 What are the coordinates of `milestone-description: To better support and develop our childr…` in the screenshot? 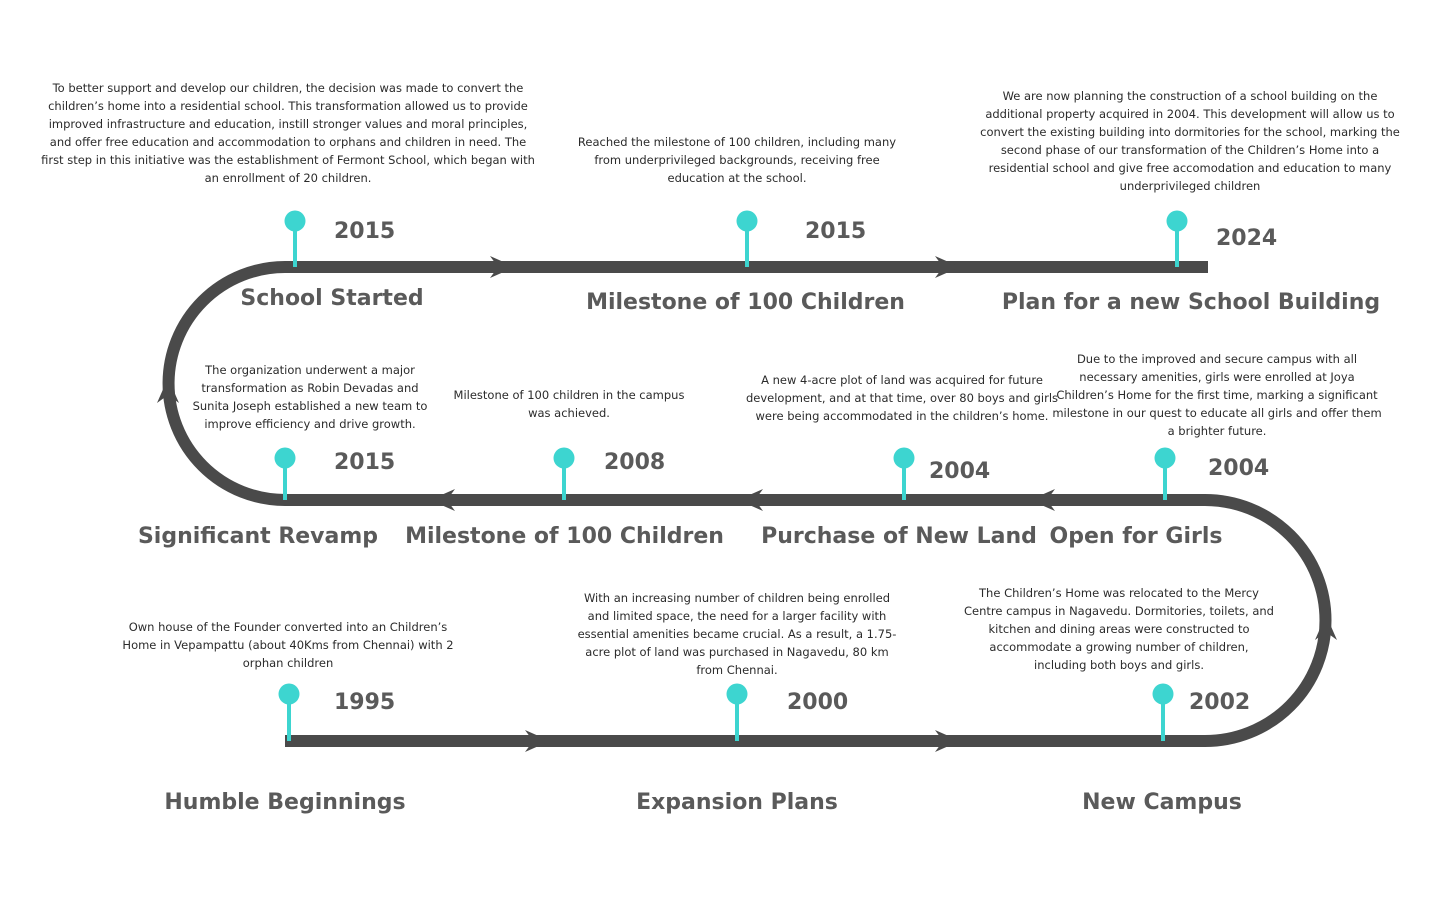 It's located at (288, 133).